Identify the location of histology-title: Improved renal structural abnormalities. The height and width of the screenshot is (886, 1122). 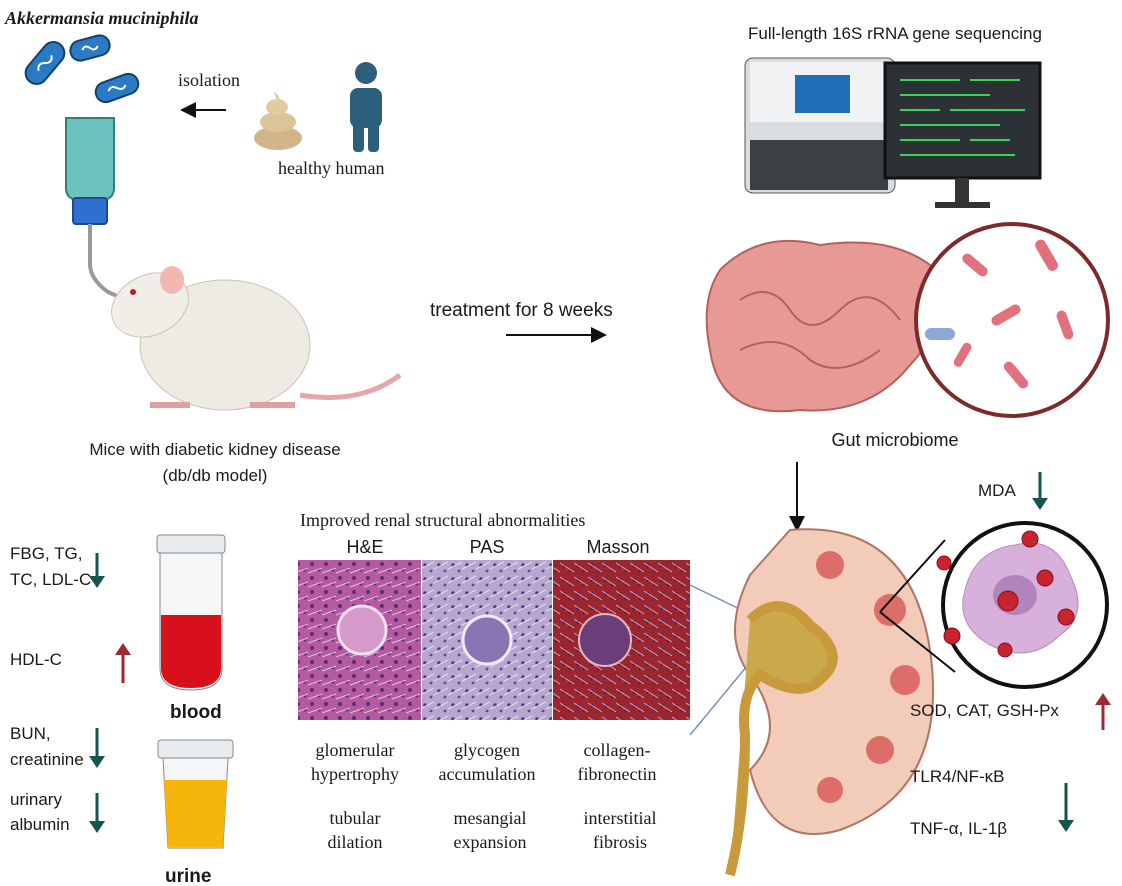
(443, 520).